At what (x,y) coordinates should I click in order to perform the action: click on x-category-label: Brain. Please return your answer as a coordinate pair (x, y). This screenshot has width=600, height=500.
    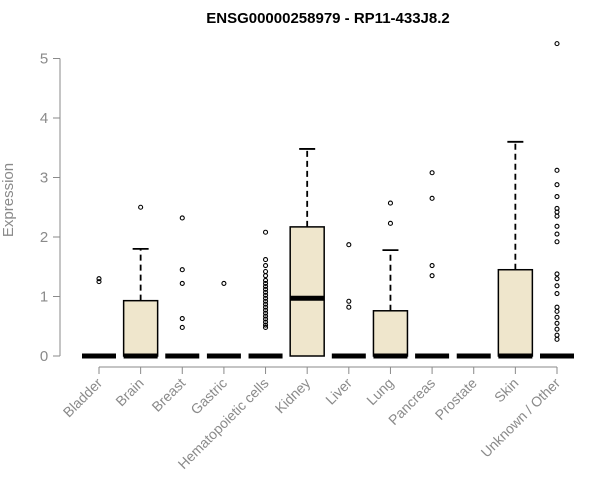
    Looking at the image, I should click on (129, 392).